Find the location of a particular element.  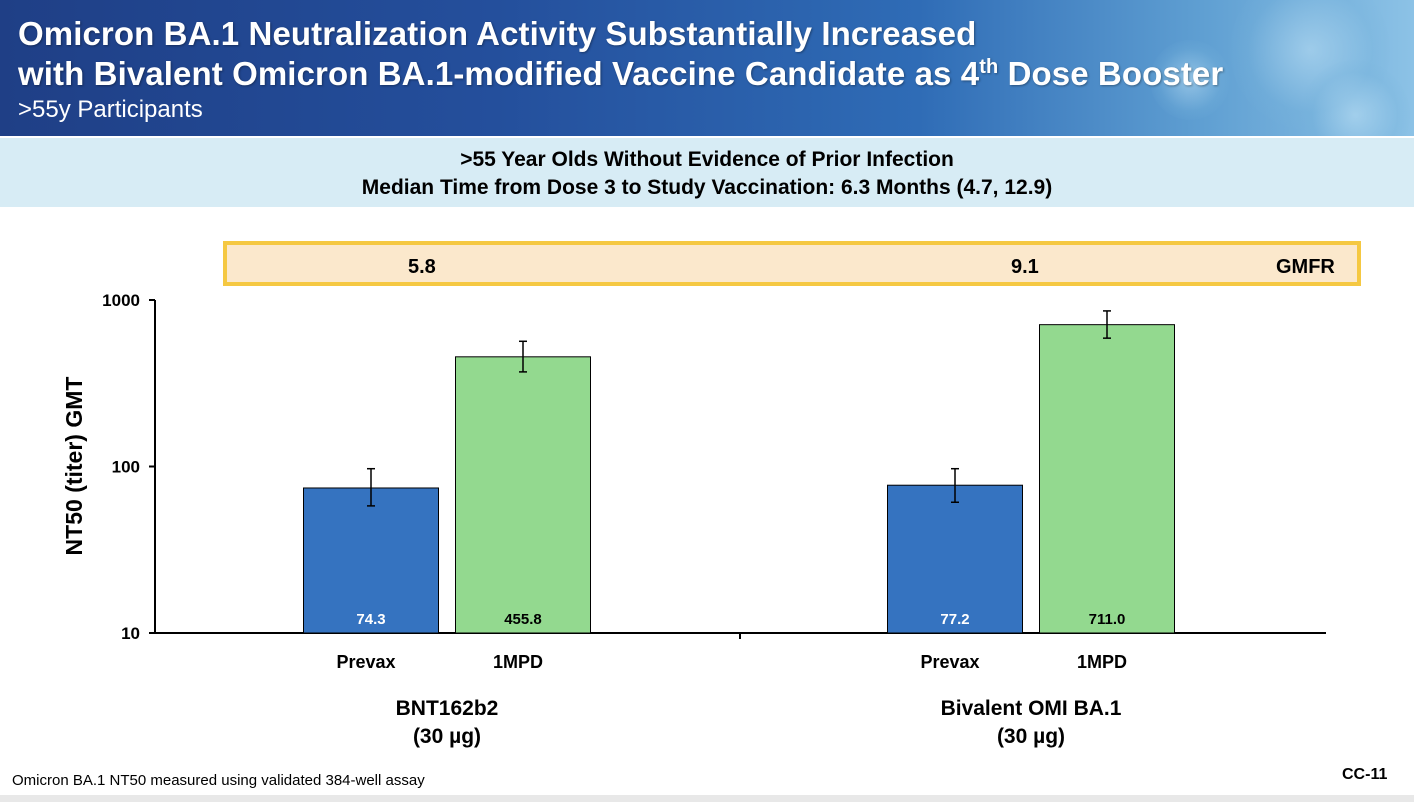

title-line-2-end: Dose Booster is located at coordinates (1111, 73).